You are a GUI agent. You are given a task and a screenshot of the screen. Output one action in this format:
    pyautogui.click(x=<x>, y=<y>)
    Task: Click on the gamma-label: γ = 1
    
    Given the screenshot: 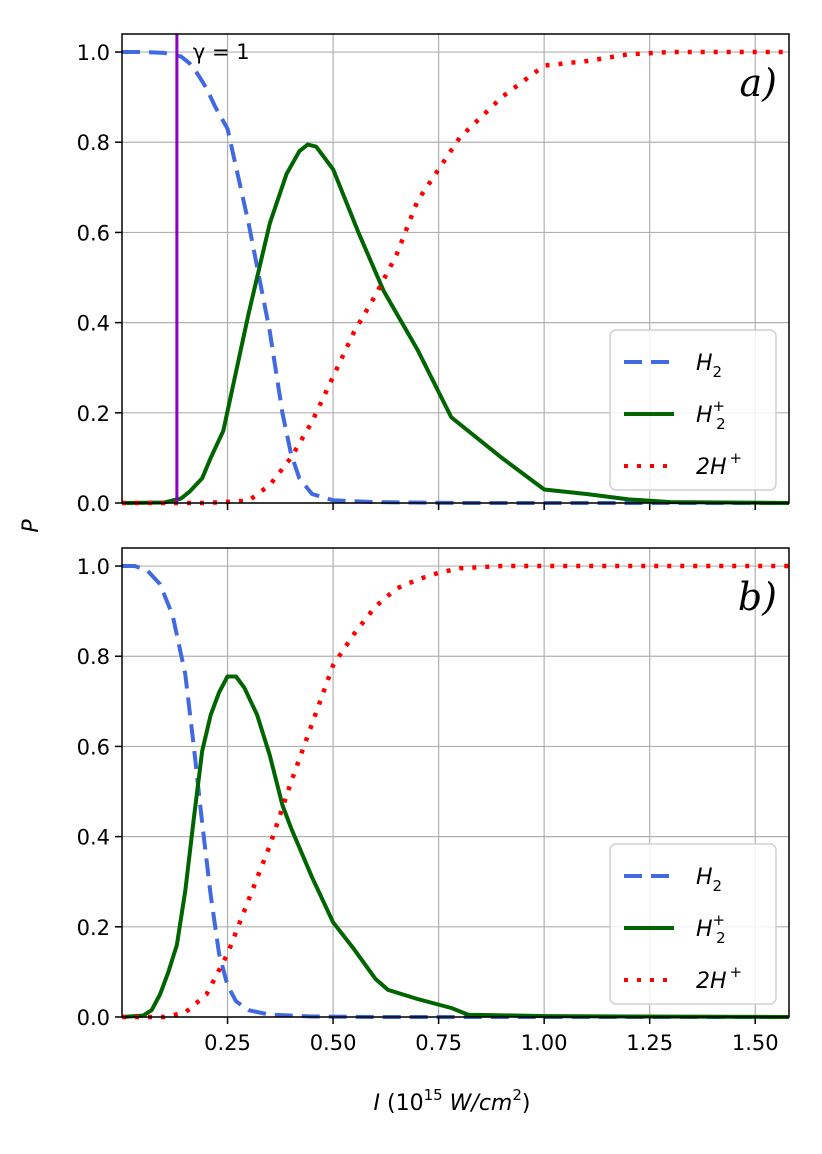 What is the action you would take?
    pyautogui.click(x=221, y=52)
    